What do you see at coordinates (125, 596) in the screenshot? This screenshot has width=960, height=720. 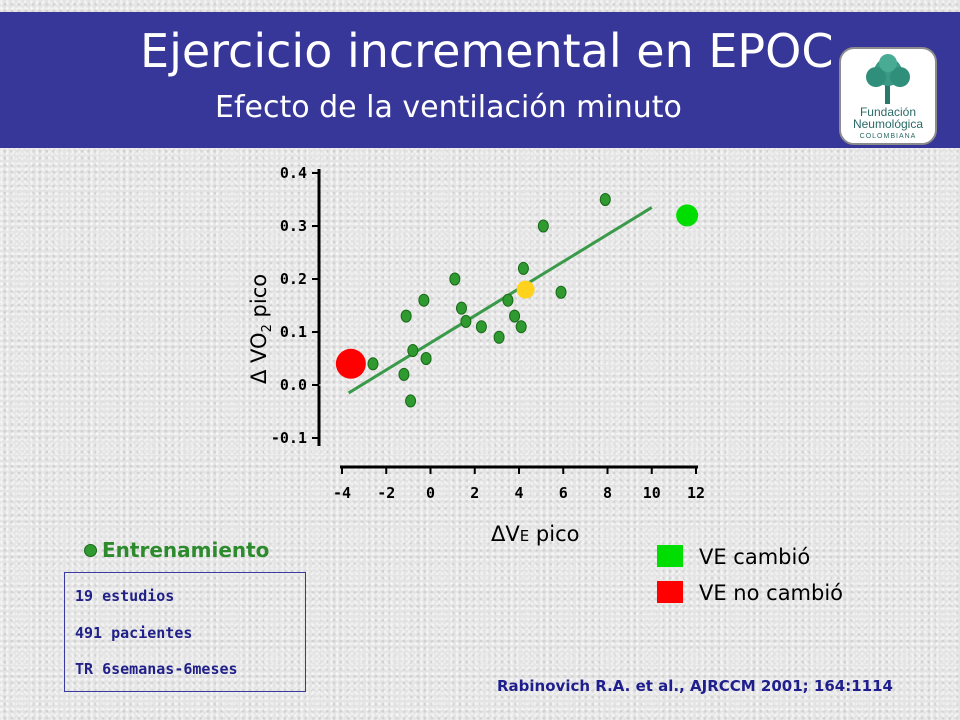 I see `info-studies: 19 estudios` at bounding box center [125, 596].